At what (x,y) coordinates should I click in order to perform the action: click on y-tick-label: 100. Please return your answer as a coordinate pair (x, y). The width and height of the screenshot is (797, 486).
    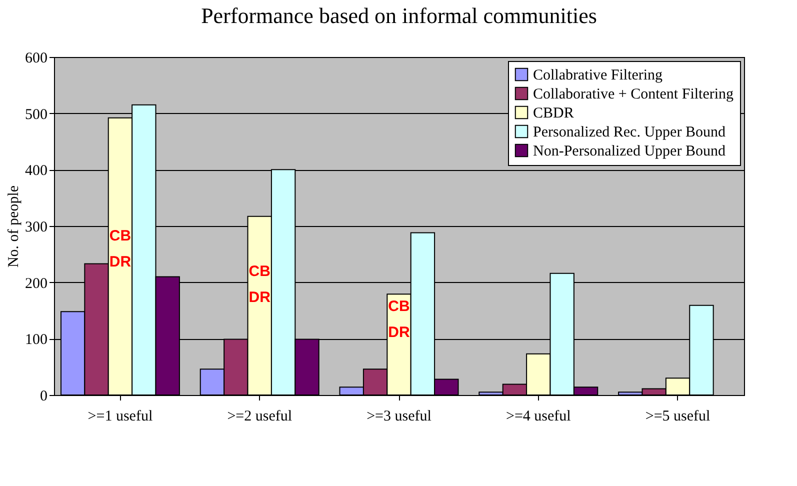
    Looking at the image, I should click on (36, 340).